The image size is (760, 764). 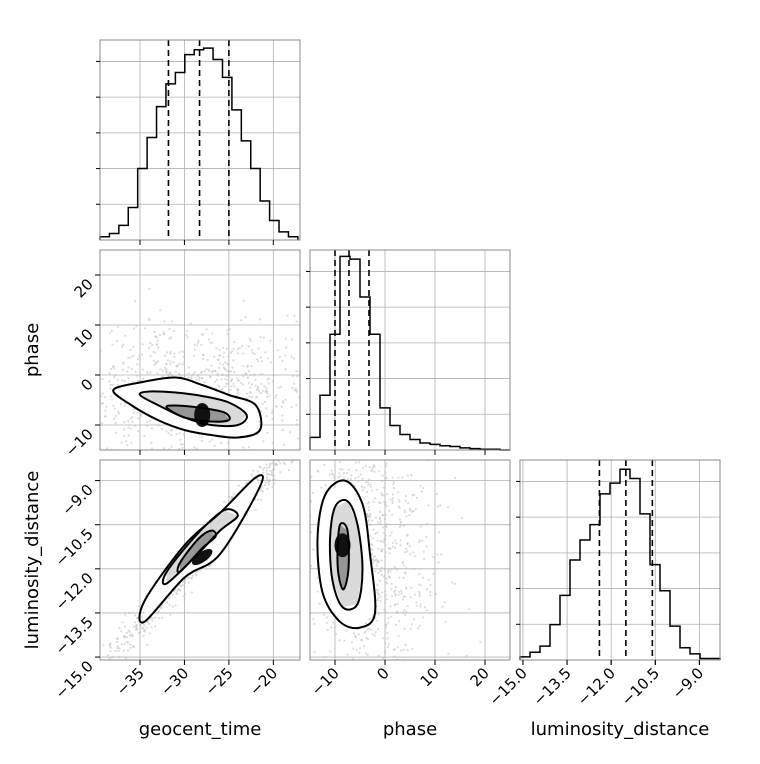 I want to click on xtick-label-phase: 20, so click(x=480, y=677).